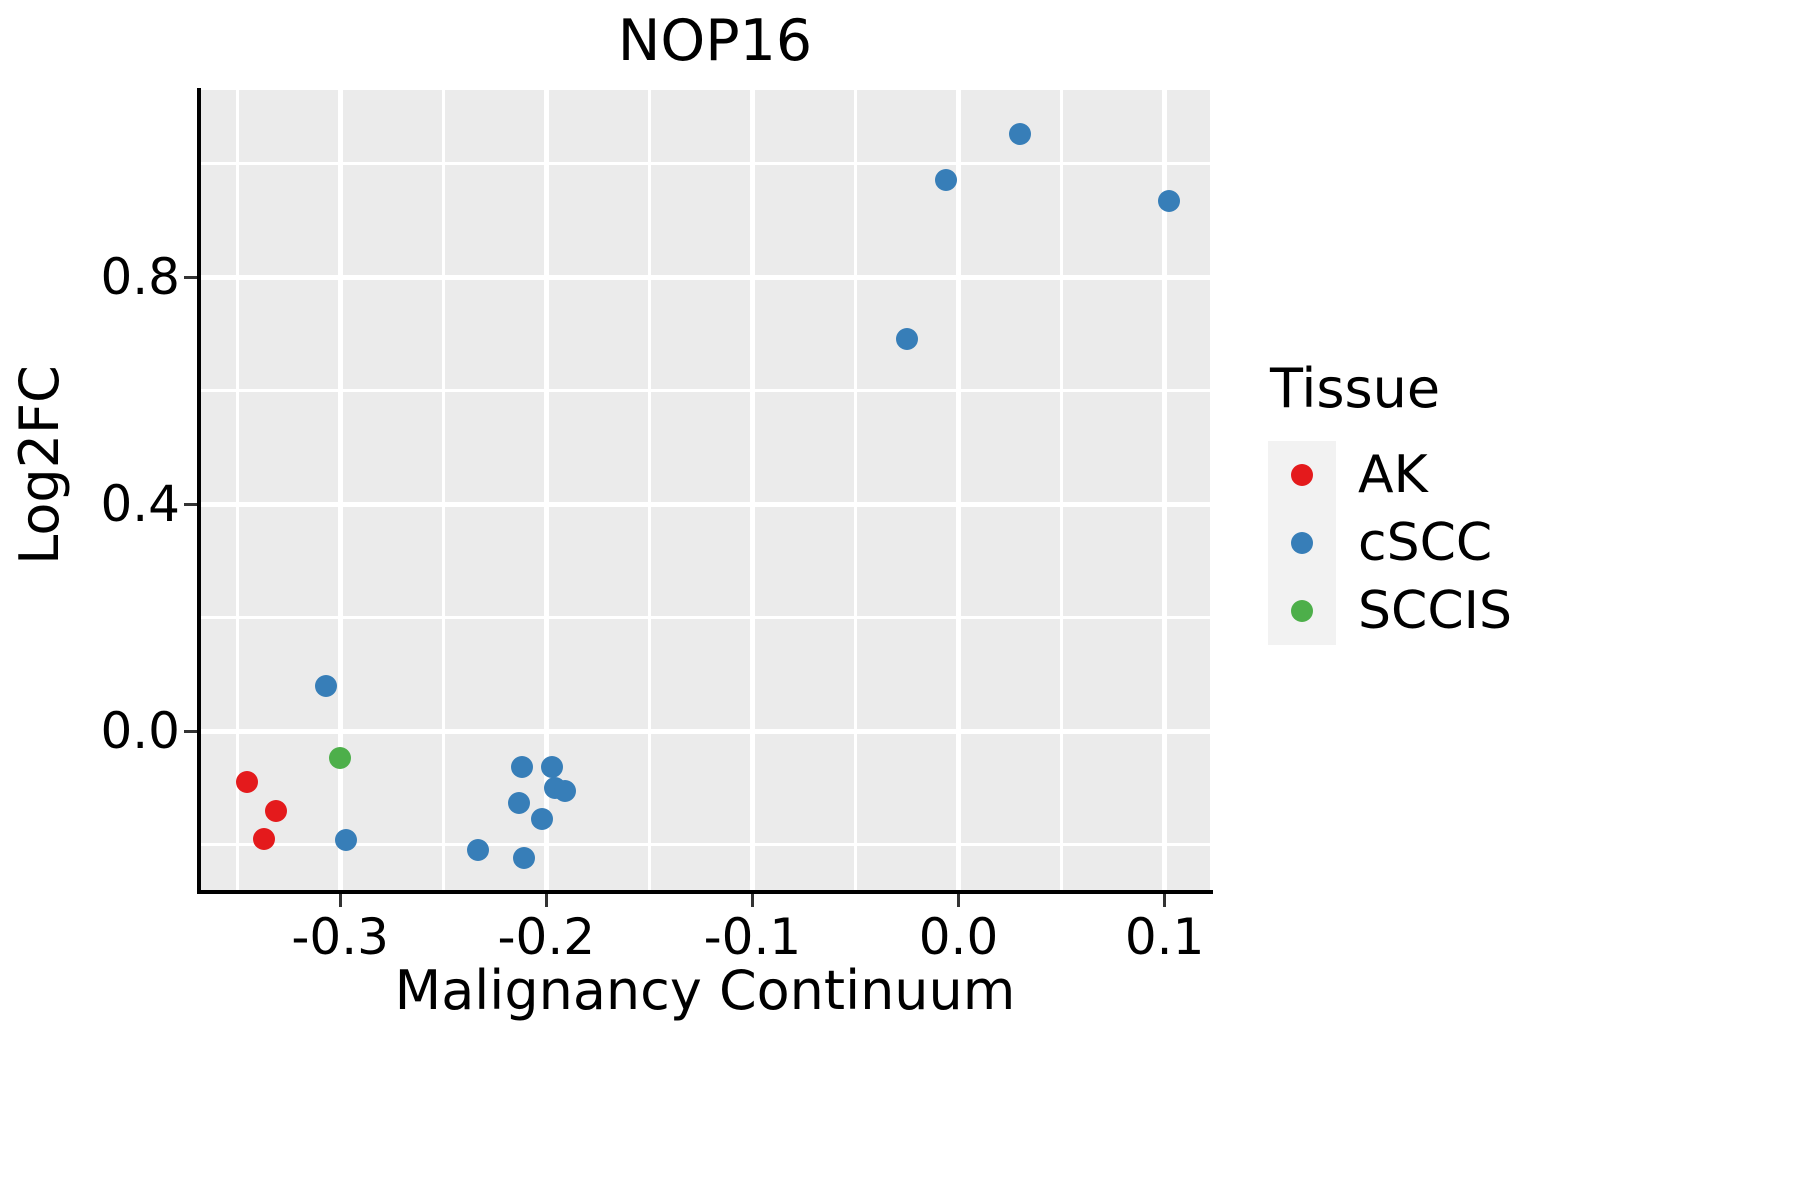  What do you see at coordinates (140, 504) in the screenshot?
I see `y-axis-tick-label: 0.4` at bounding box center [140, 504].